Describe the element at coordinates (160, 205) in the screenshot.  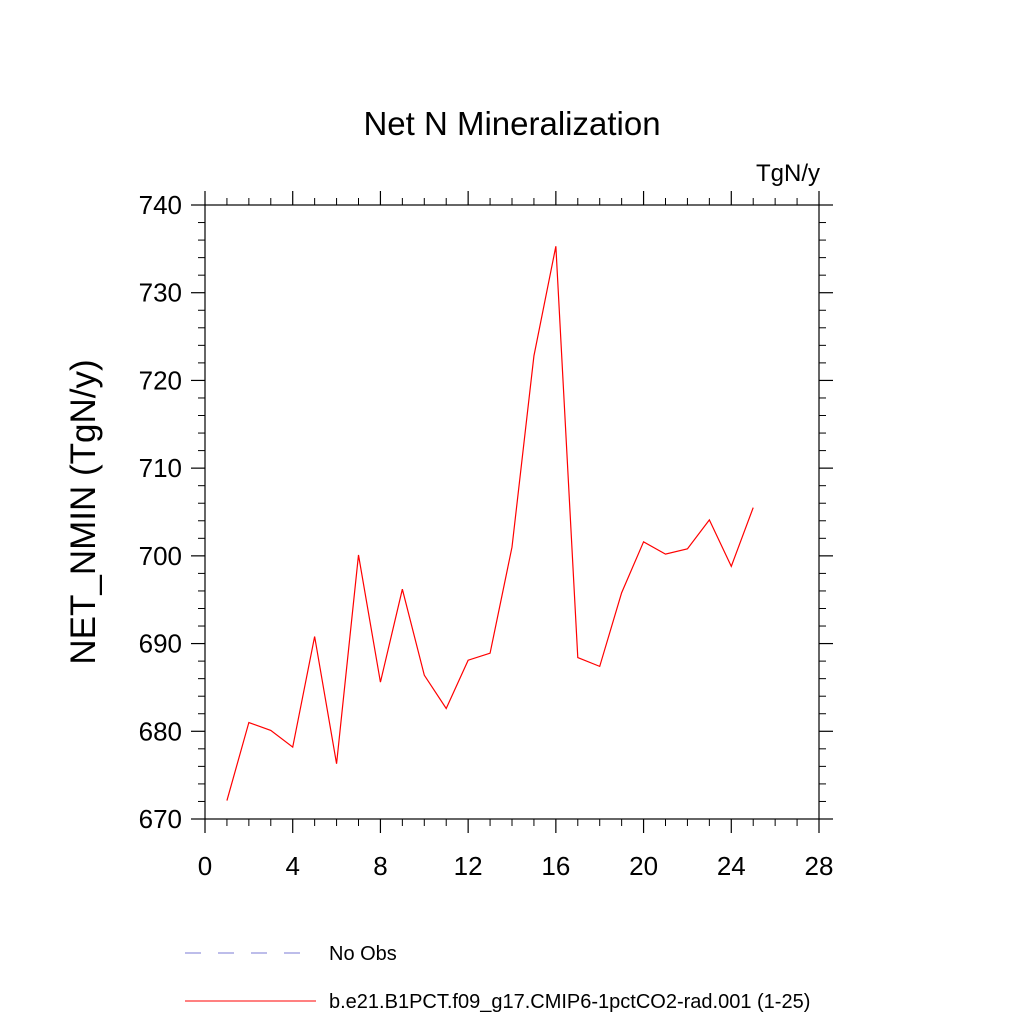
I see `y-tick-label: 740` at that location.